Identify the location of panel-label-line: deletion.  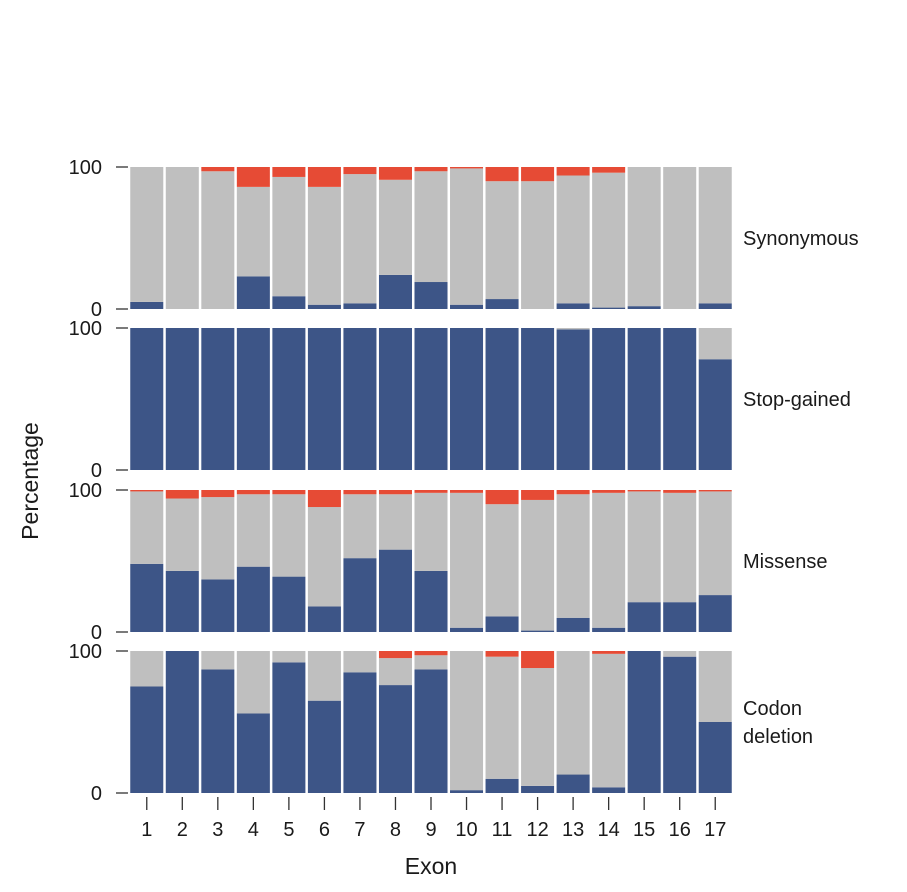
(778, 737).